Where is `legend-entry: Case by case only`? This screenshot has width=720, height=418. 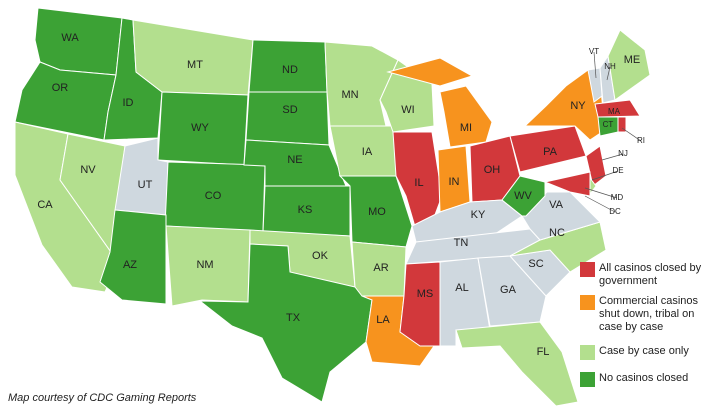
legend-entry: Case by case only is located at coordinates (650, 352).